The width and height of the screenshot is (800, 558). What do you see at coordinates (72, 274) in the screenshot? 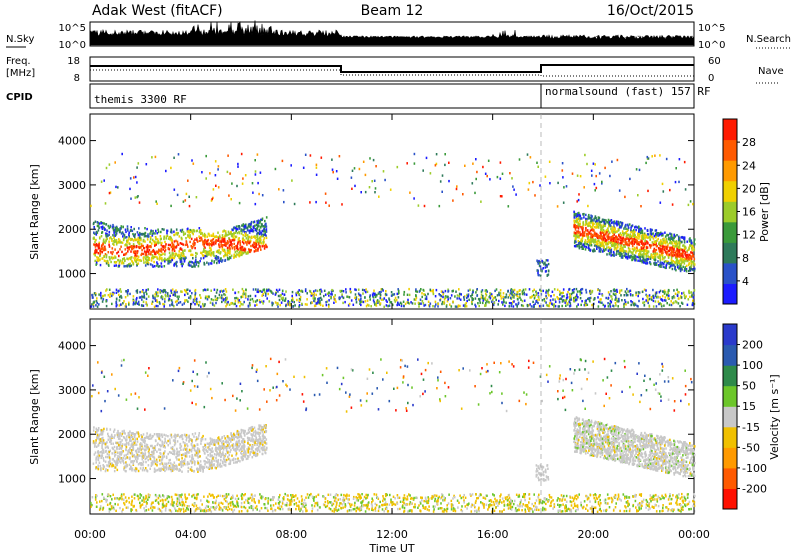
I see `ytick-label: 1000` at bounding box center [72, 274].